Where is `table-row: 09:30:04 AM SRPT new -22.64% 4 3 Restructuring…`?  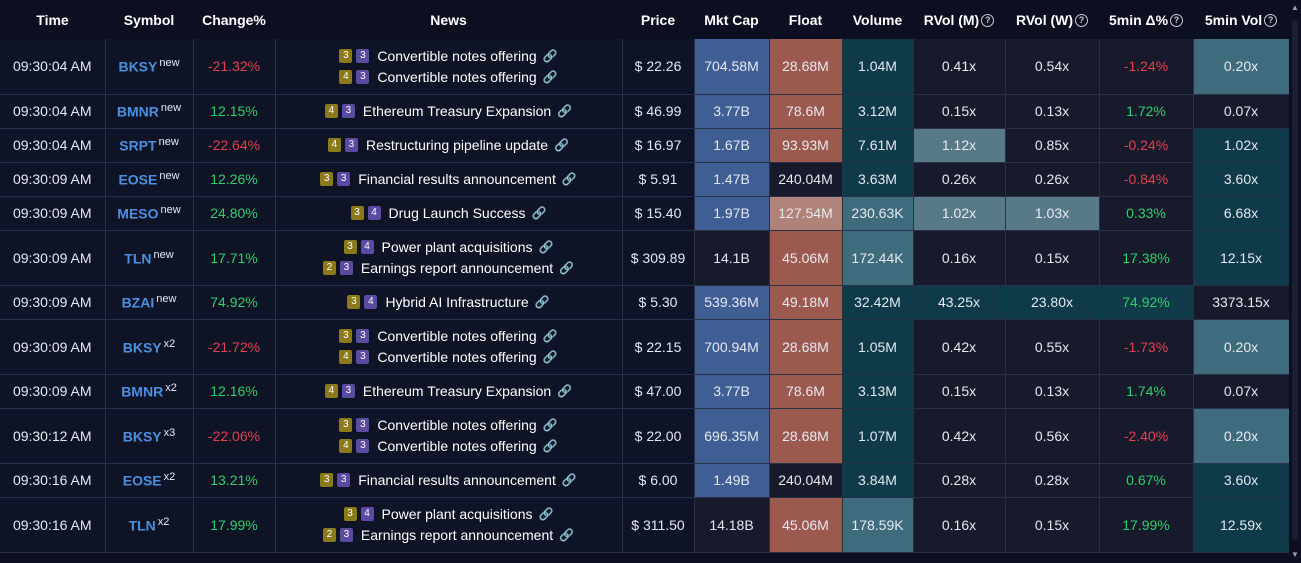 table-row: 09:30:04 AM SRPT new -22.64% 4 3 Restructuring… is located at coordinates (644, 145).